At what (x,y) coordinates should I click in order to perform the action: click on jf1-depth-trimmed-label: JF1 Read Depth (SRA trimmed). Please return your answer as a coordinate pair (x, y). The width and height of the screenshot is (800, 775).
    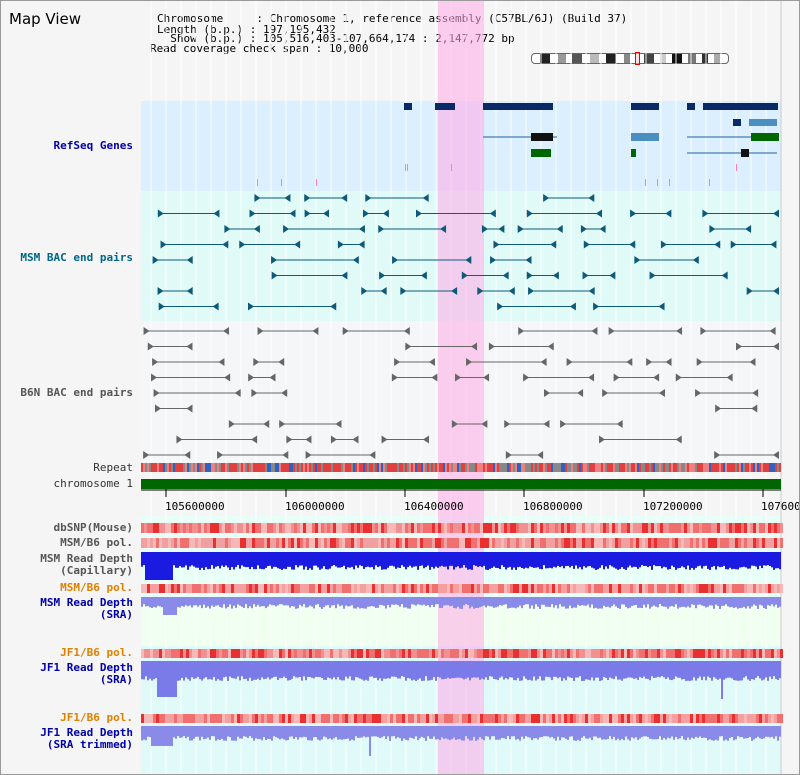
    Looking at the image, I should click on (86, 738).